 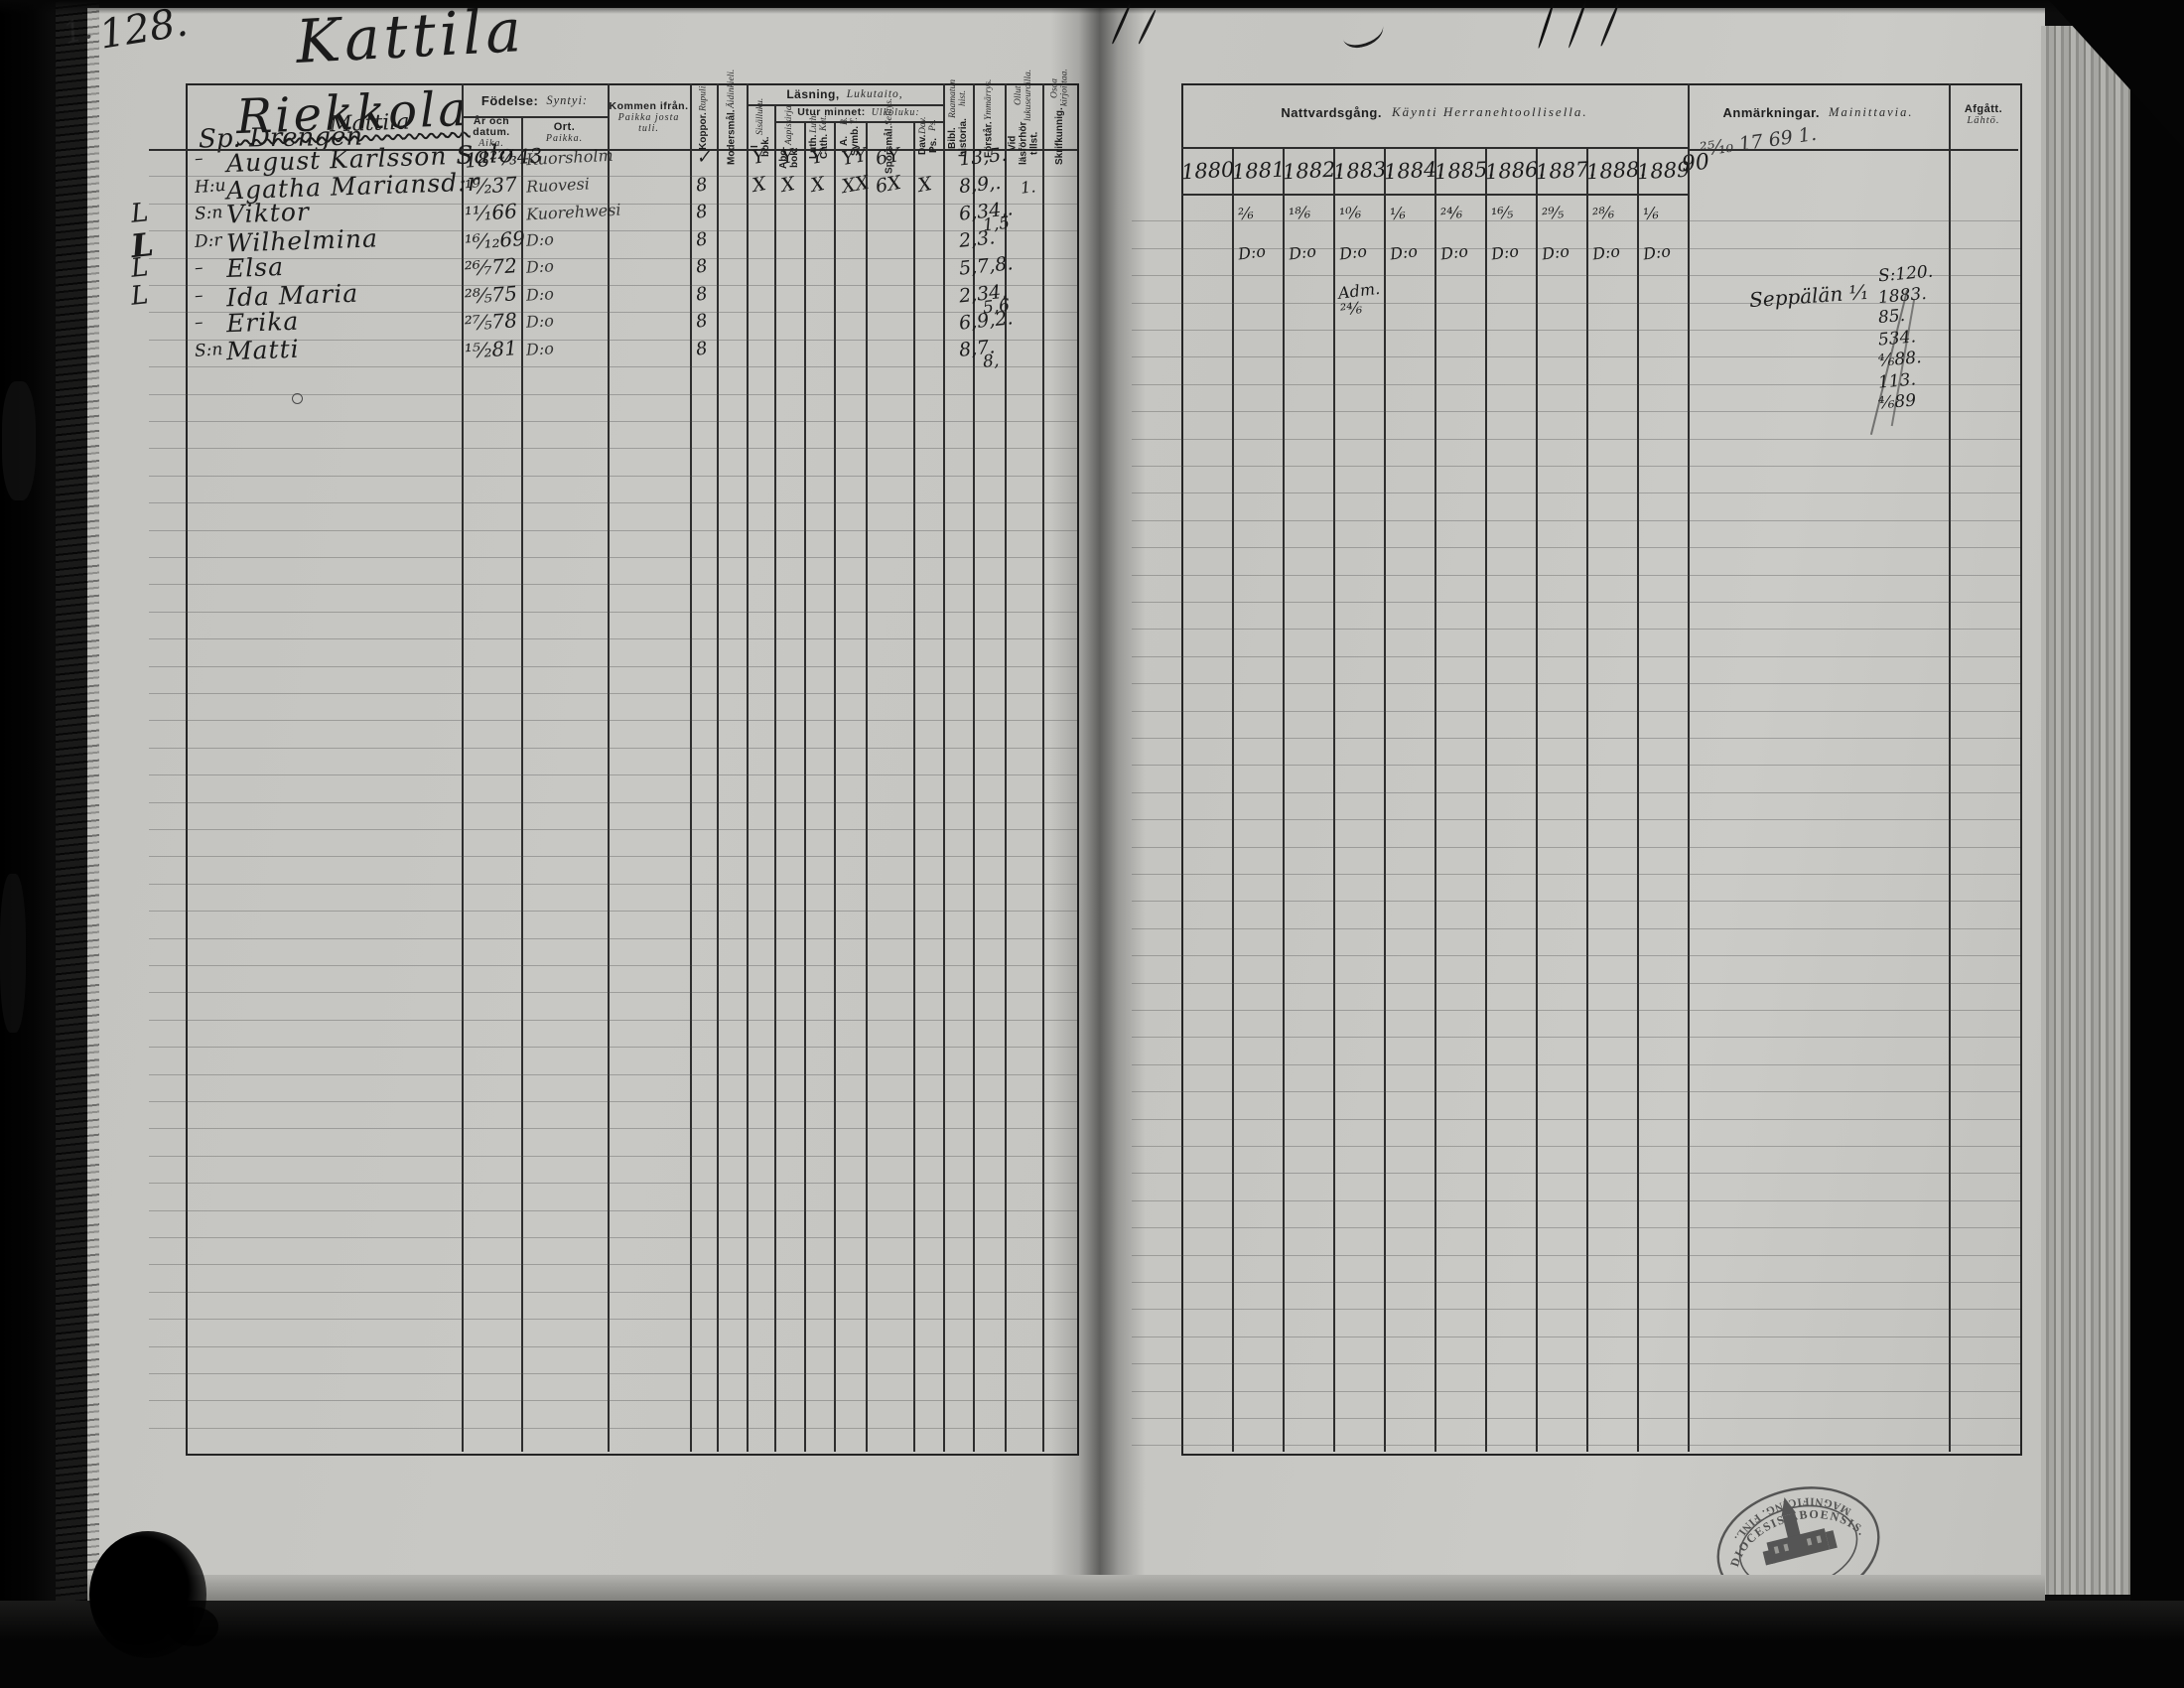 I want to click on column-label-ibok: I bok. Sisälluku., so click(x=760, y=127).